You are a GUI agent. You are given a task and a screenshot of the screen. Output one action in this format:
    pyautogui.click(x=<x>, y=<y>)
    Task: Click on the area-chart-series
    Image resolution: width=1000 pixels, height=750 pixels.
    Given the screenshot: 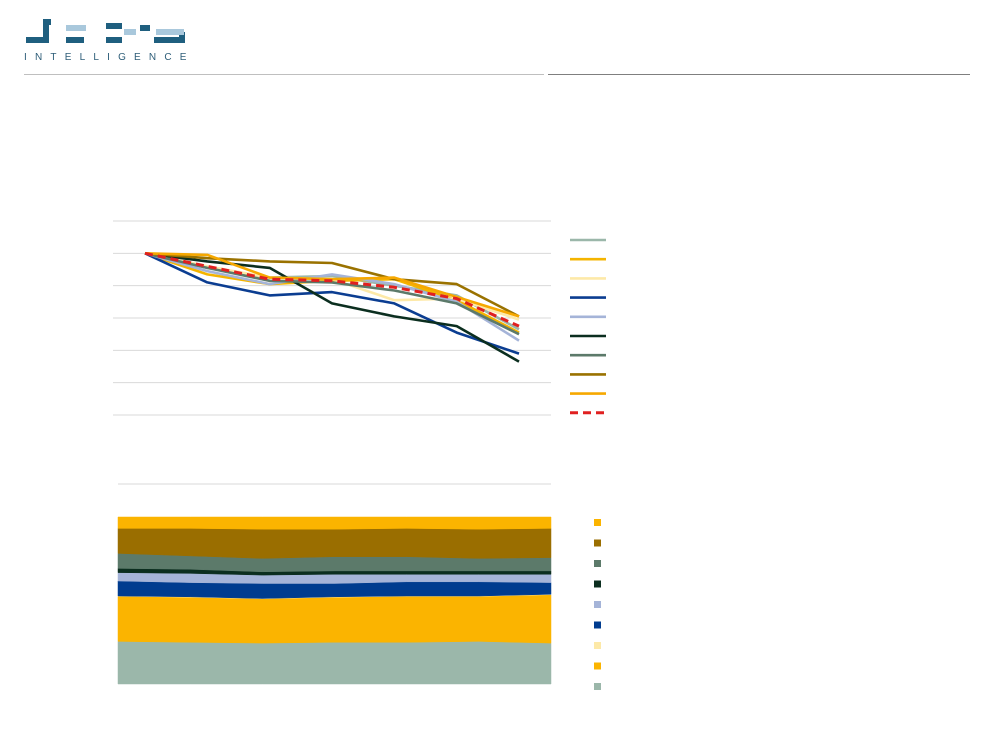 What is the action you would take?
    pyautogui.click(x=334, y=600)
    